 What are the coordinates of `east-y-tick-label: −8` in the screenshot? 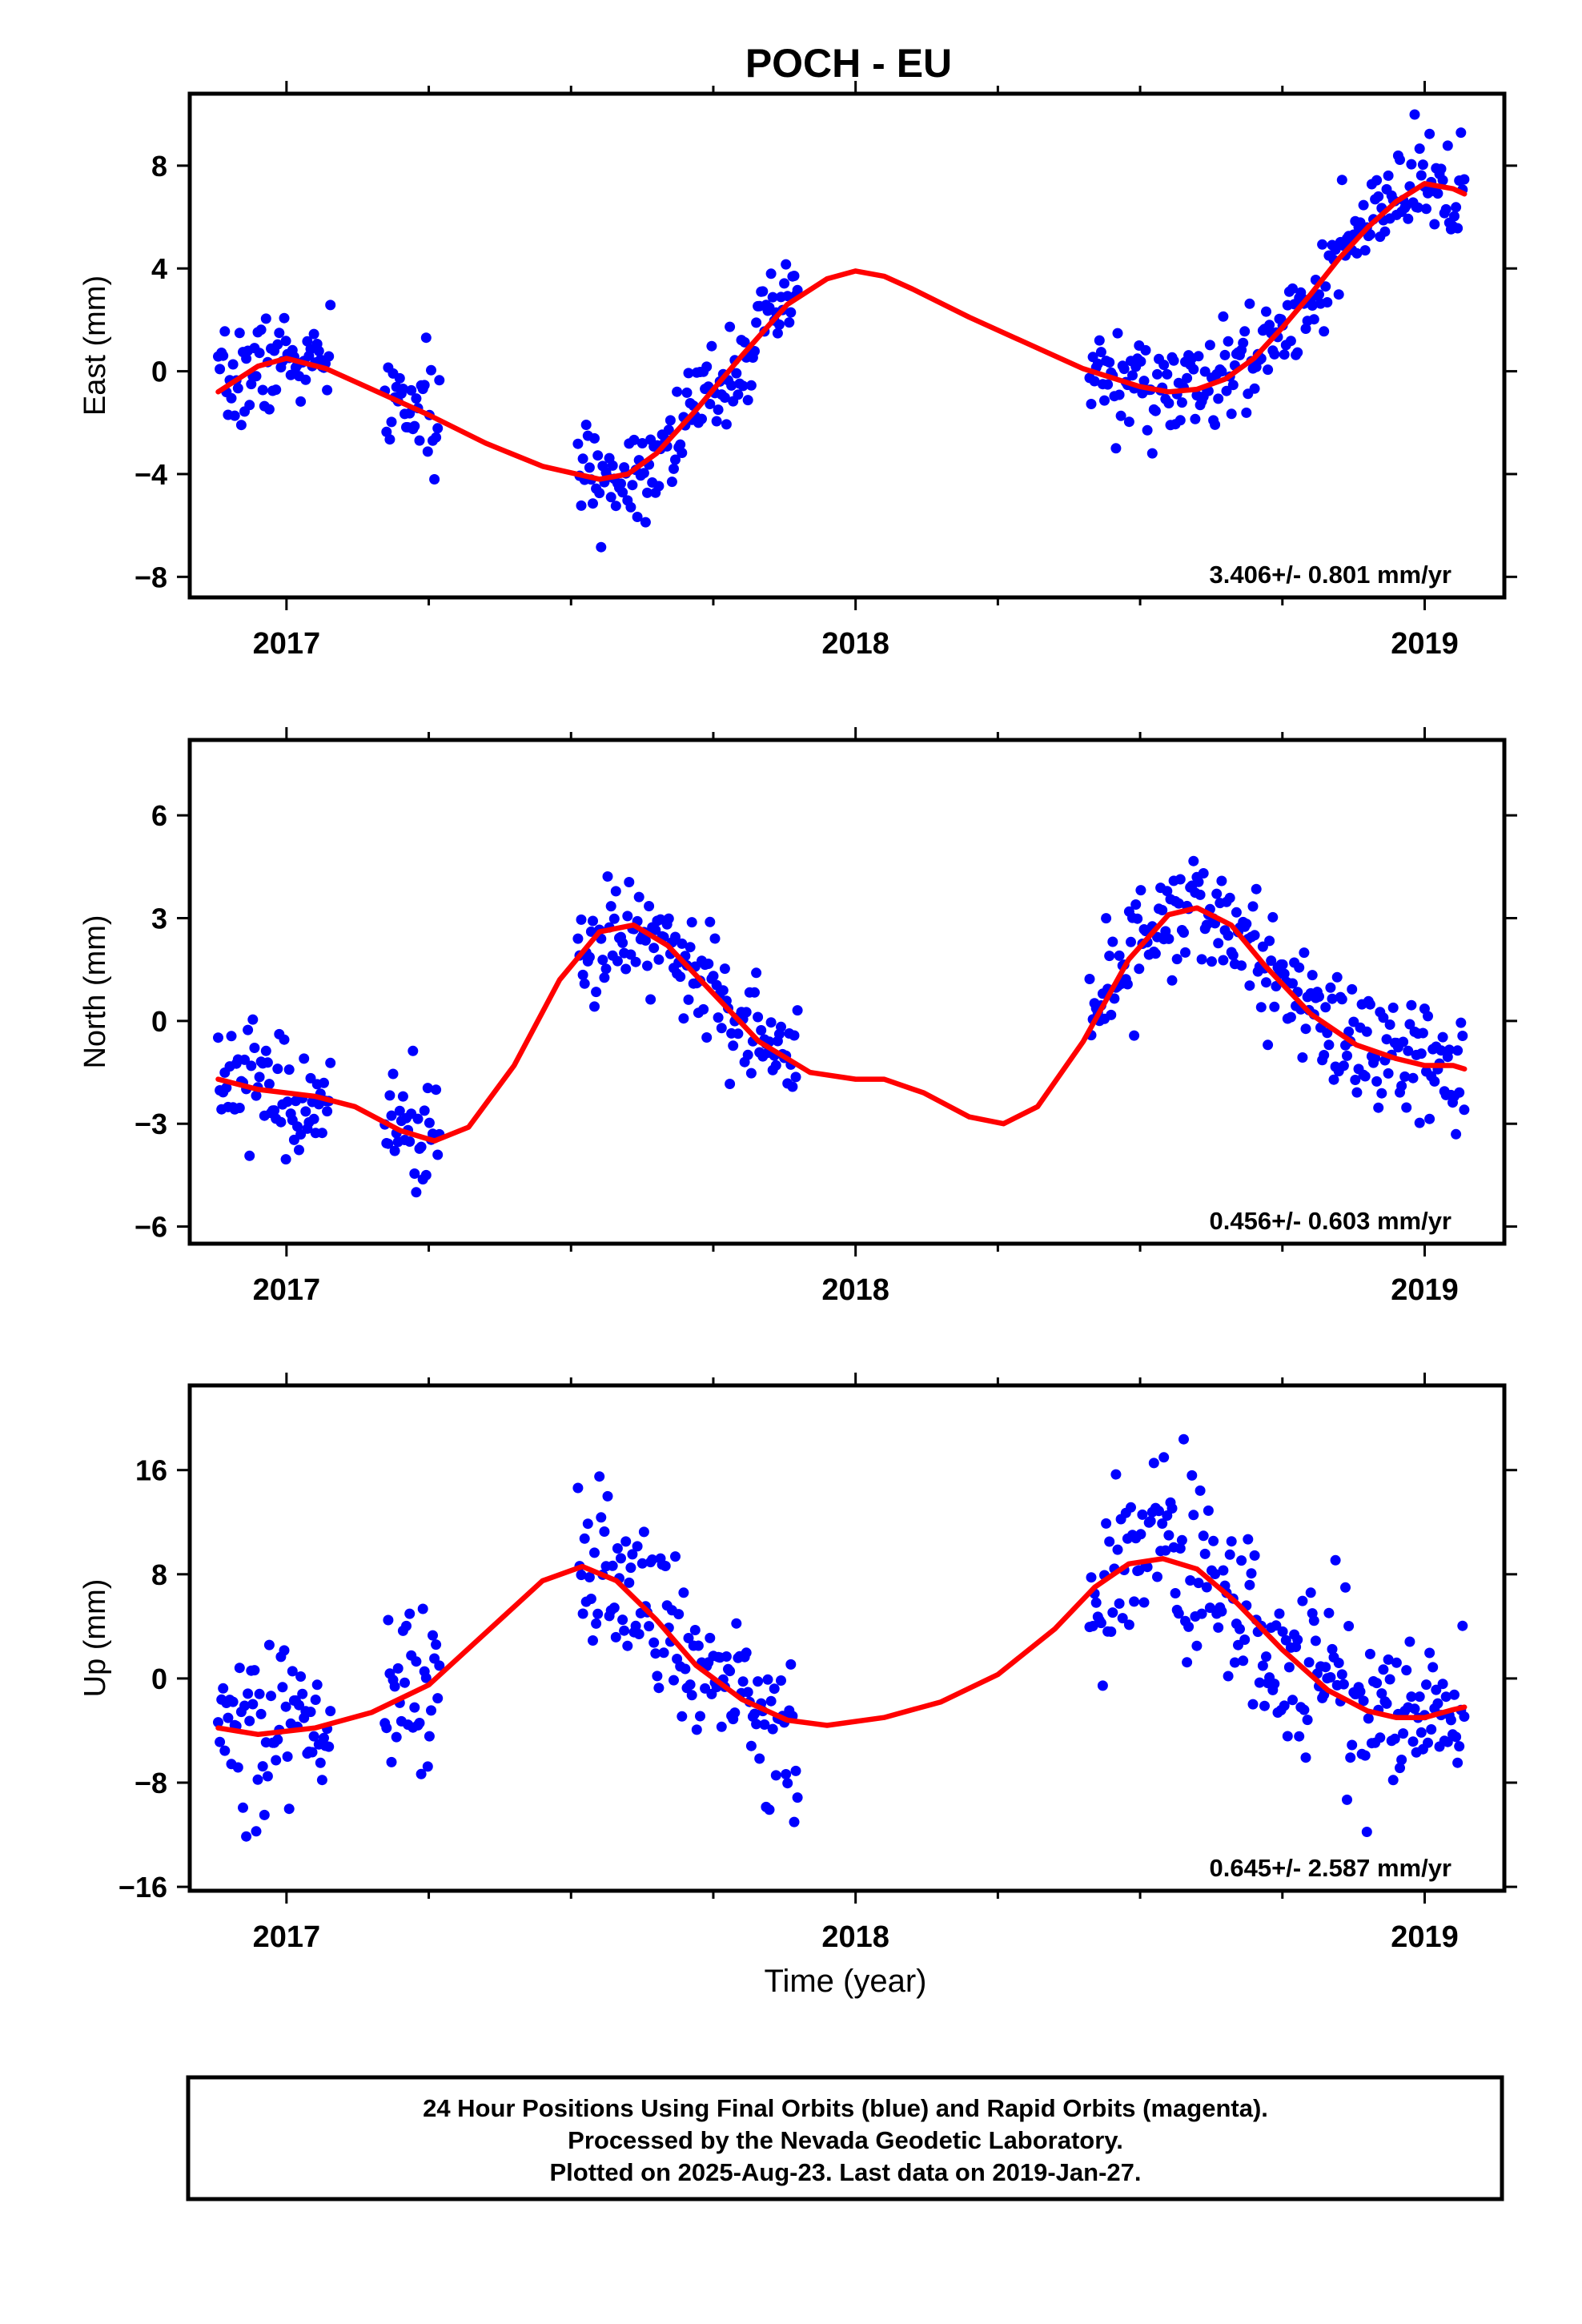 It's located at (151, 577).